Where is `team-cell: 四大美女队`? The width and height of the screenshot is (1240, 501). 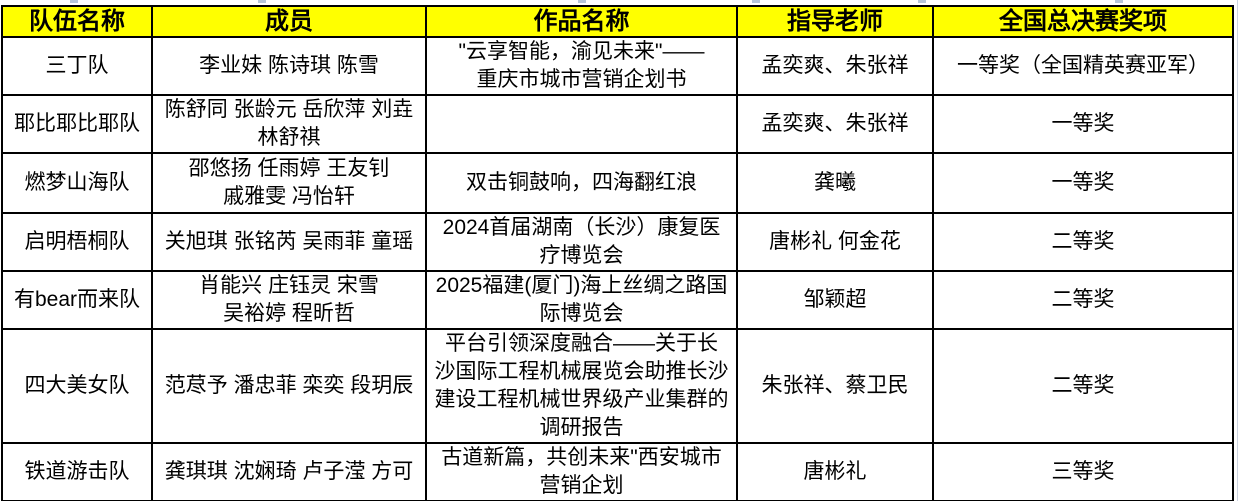
team-cell: 四大美女队 is located at coordinates (77, 386).